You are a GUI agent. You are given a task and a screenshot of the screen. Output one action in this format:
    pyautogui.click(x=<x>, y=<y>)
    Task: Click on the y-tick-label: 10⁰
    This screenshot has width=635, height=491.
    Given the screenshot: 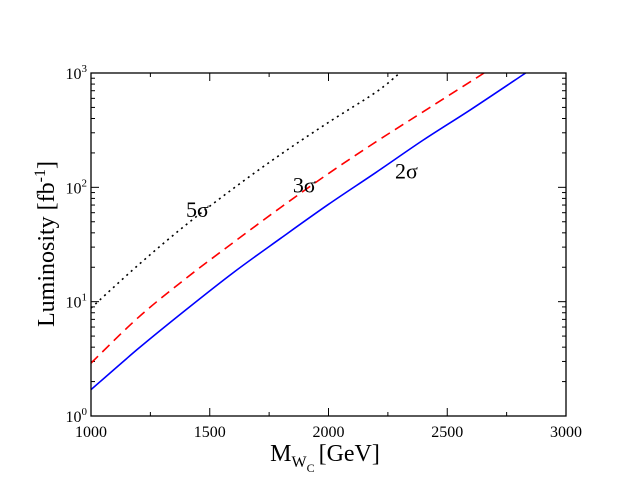 What is the action you would take?
    pyautogui.click(x=77, y=416)
    